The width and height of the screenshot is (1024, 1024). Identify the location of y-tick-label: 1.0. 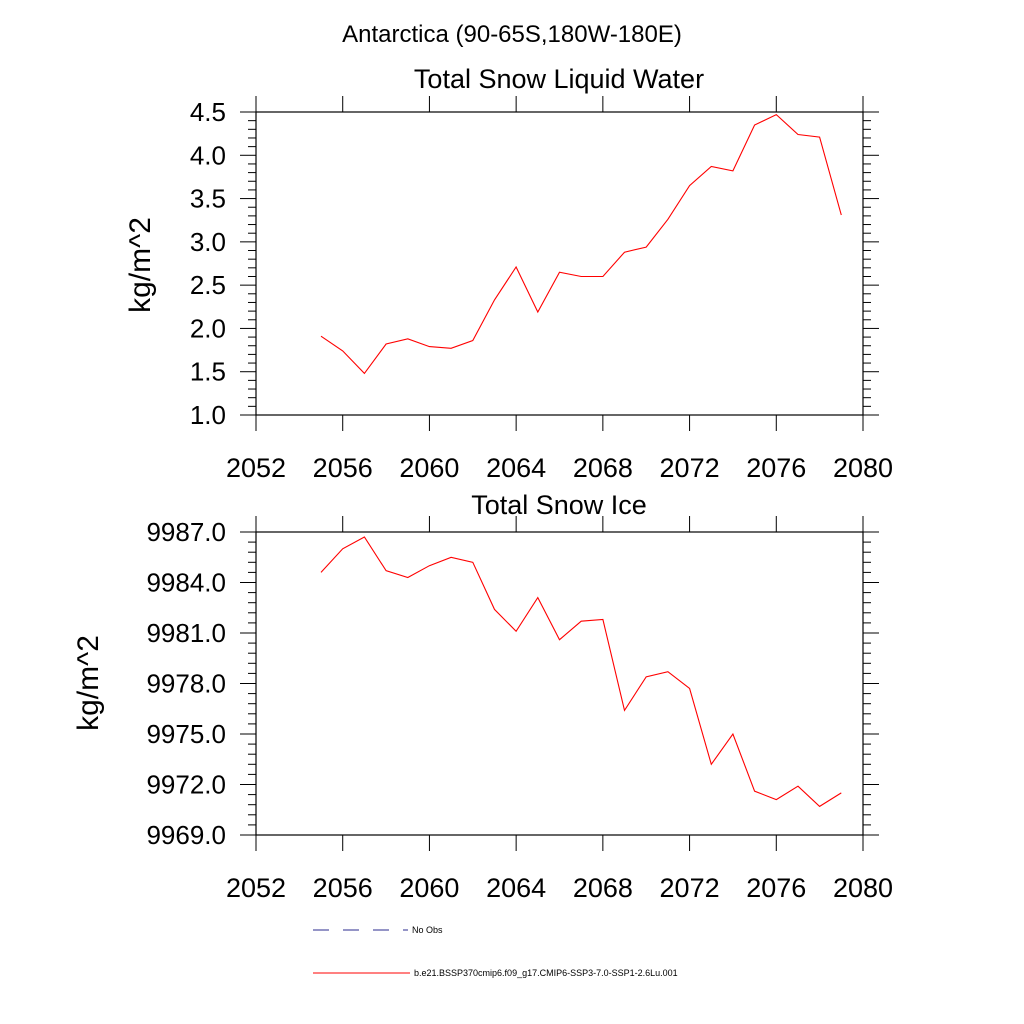
(208, 415).